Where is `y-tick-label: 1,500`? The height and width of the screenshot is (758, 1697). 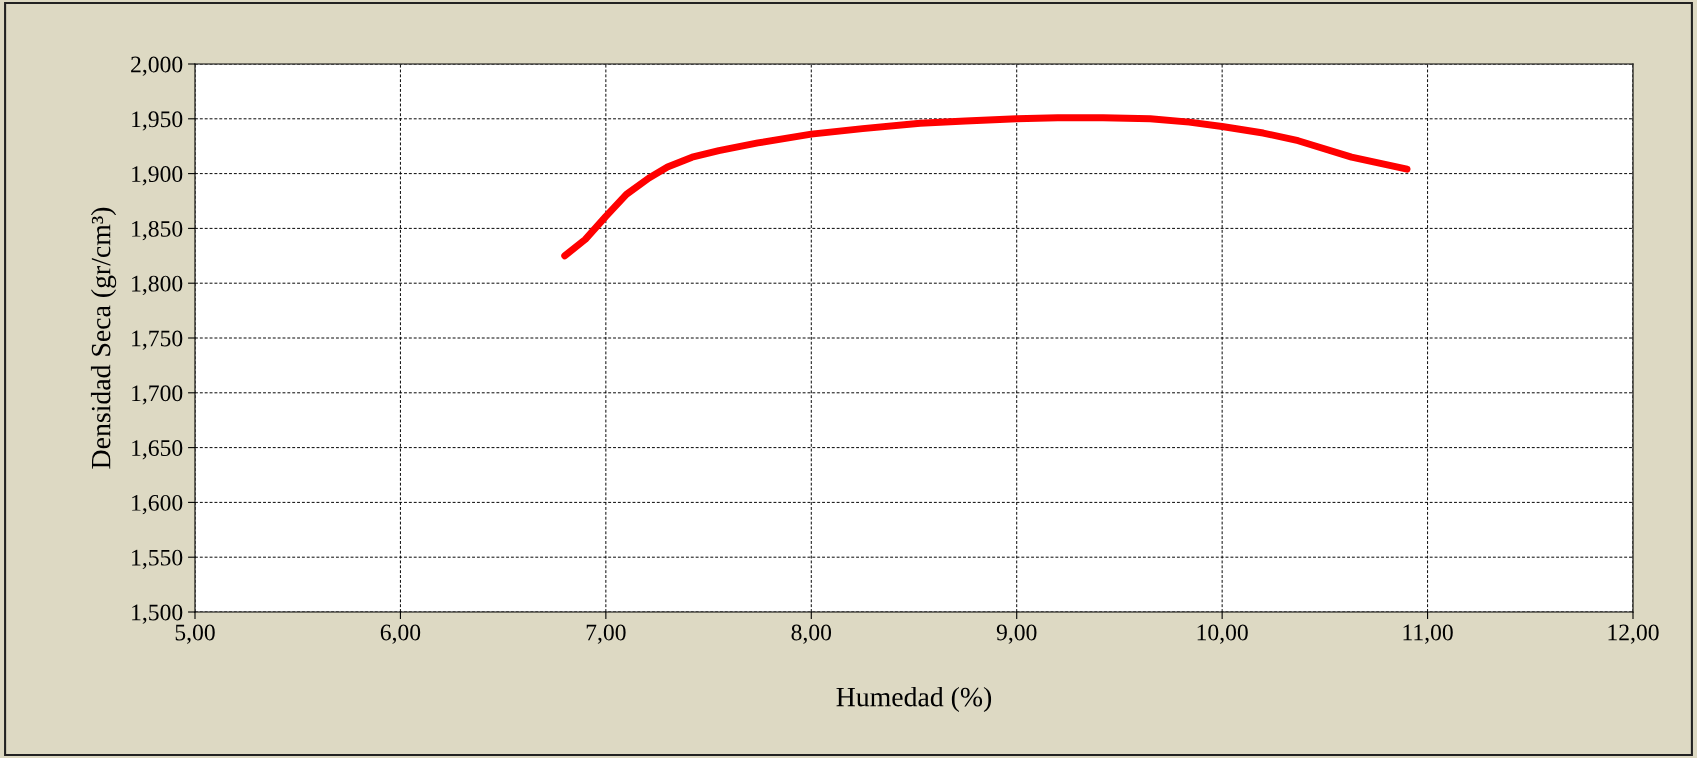
y-tick-label: 1,500 is located at coordinates (157, 614).